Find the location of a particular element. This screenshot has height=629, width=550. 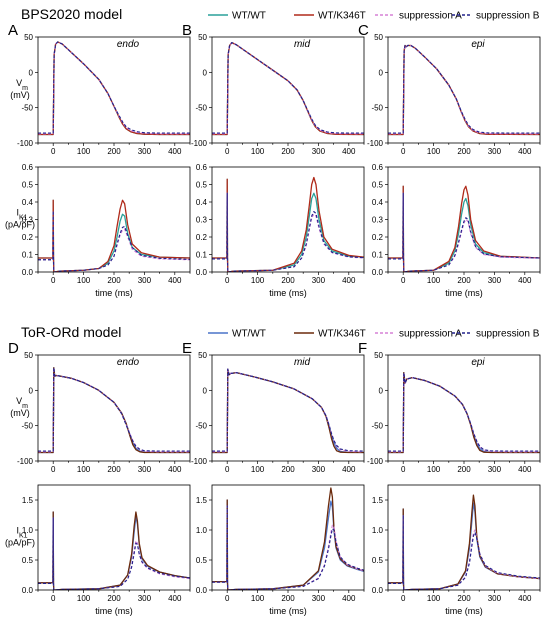

y-axis-label: Vm is located at coordinates (22, 403).